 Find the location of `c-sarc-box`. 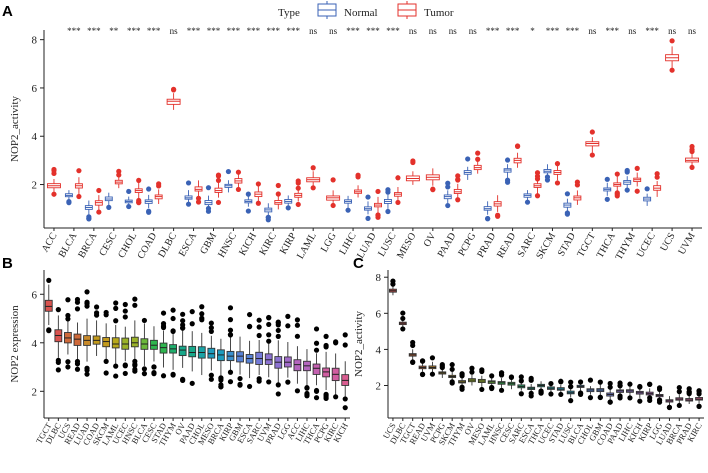

c-sarc-box is located at coordinates (521, 385).